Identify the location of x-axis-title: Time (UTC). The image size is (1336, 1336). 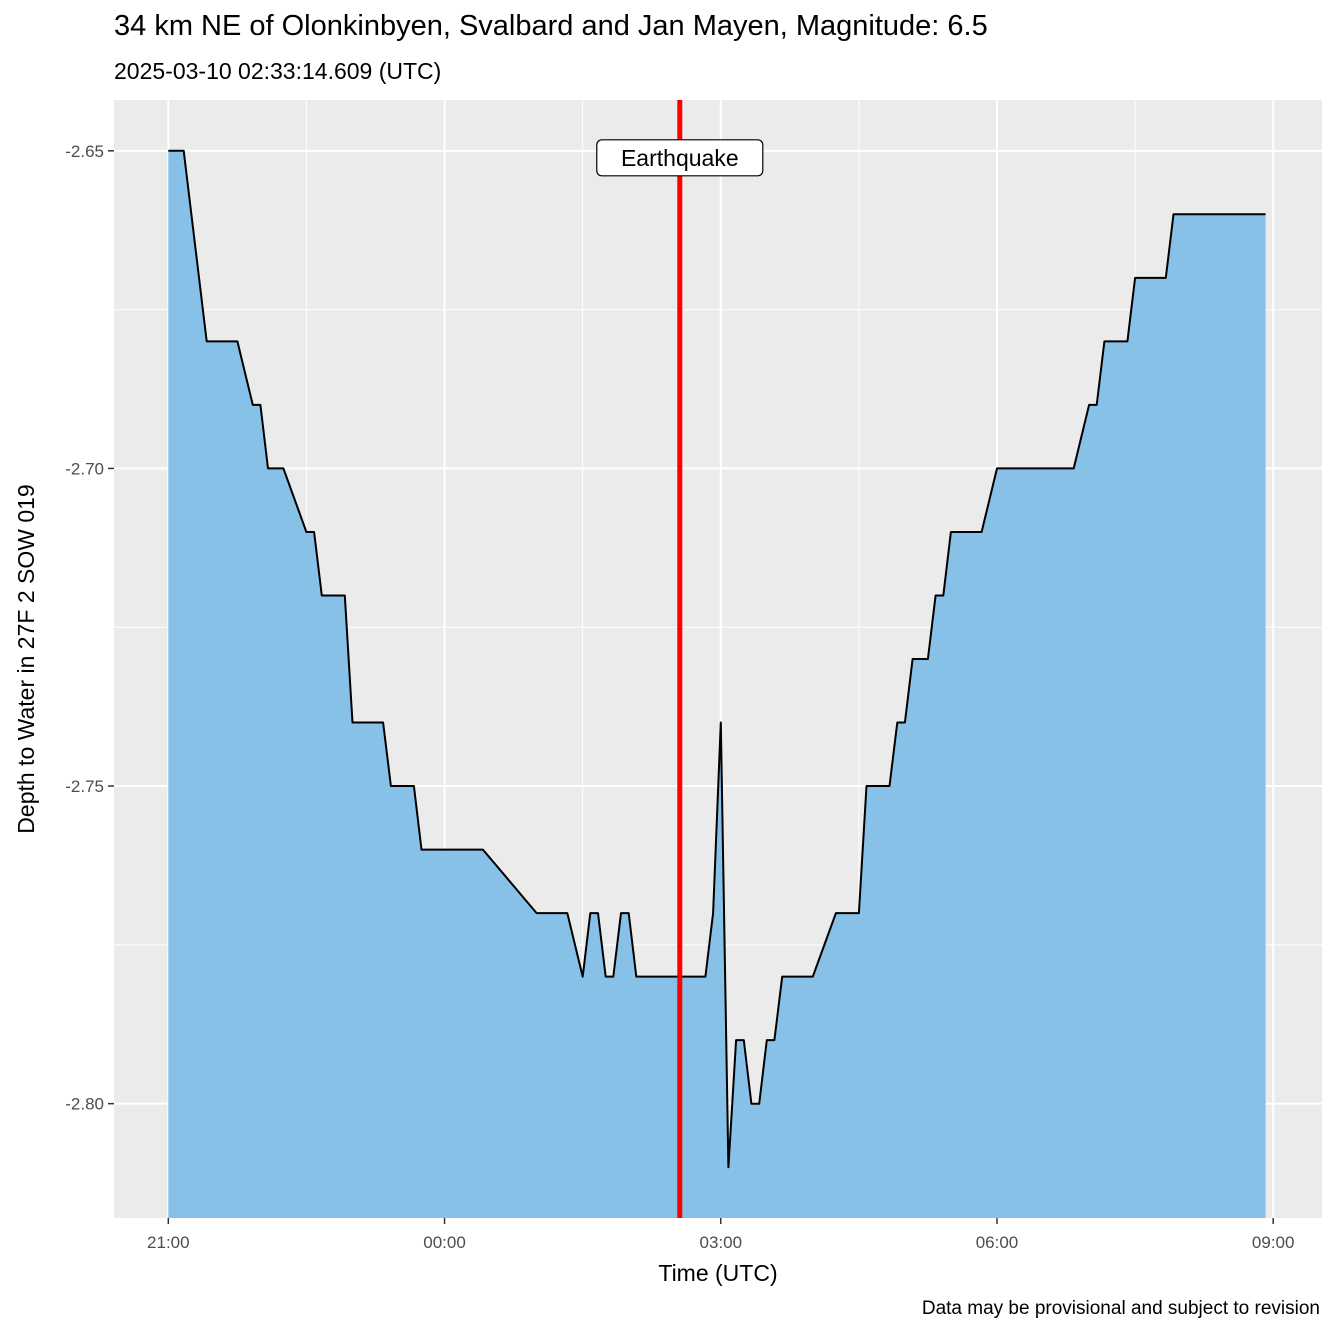
(717, 1273).